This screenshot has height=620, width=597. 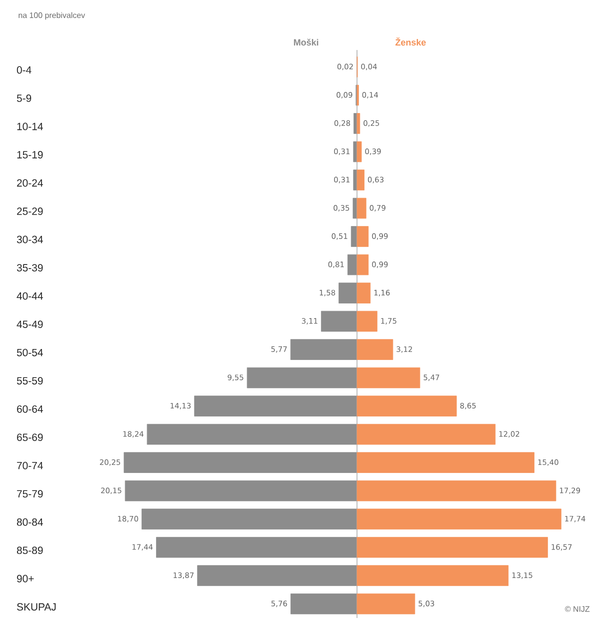 What do you see at coordinates (29, 324) in the screenshot?
I see `y-tick-label: 45-49` at bounding box center [29, 324].